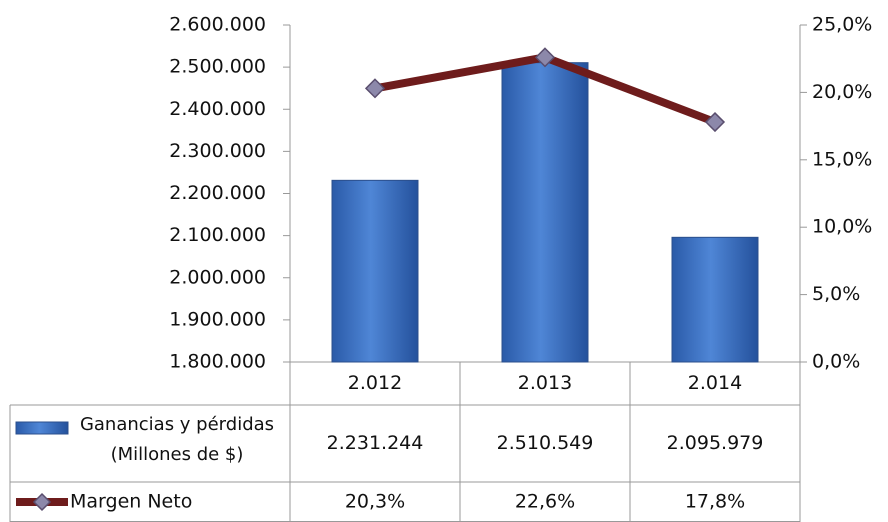 Image resolution: width=888 pixels, height=522 pixels. I want to click on table-value: 17,8%, so click(715, 502).